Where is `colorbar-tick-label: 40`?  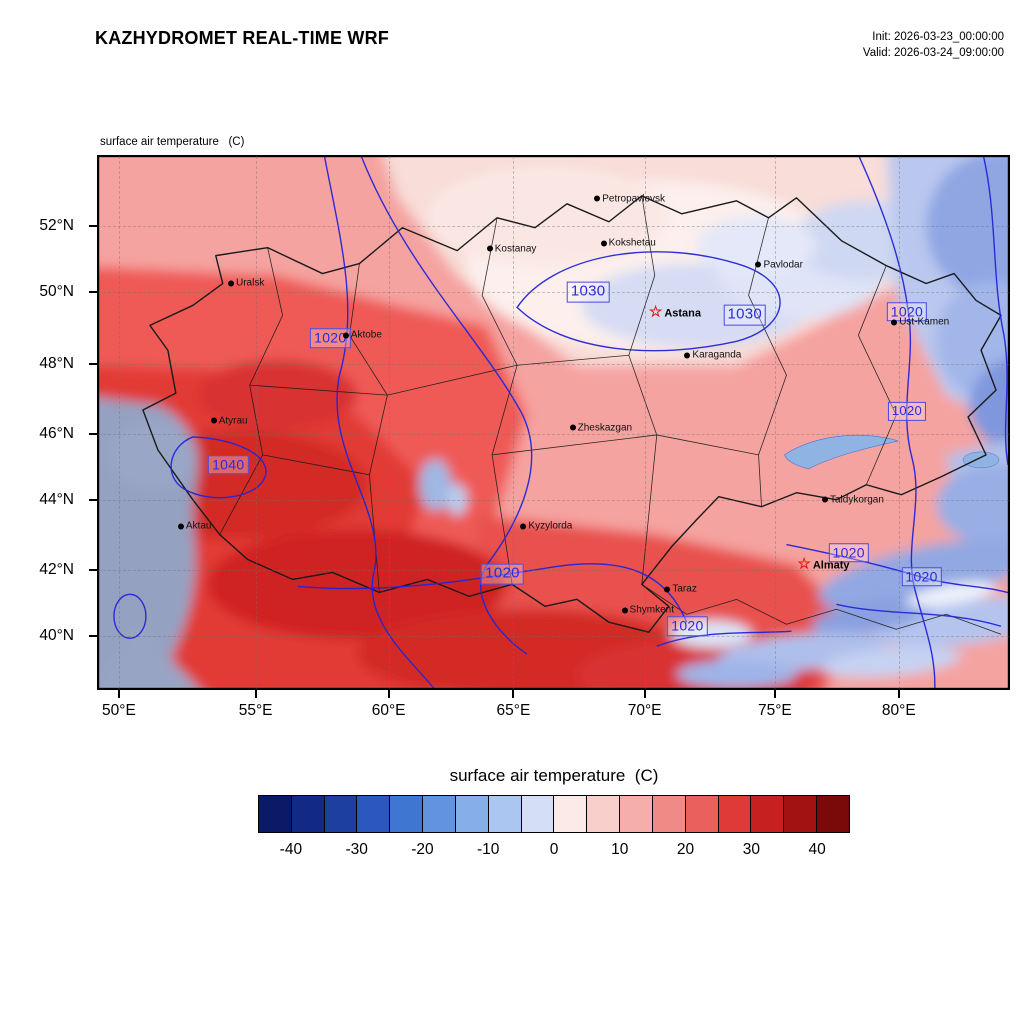 colorbar-tick-label: 40 is located at coordinates (817, 849).